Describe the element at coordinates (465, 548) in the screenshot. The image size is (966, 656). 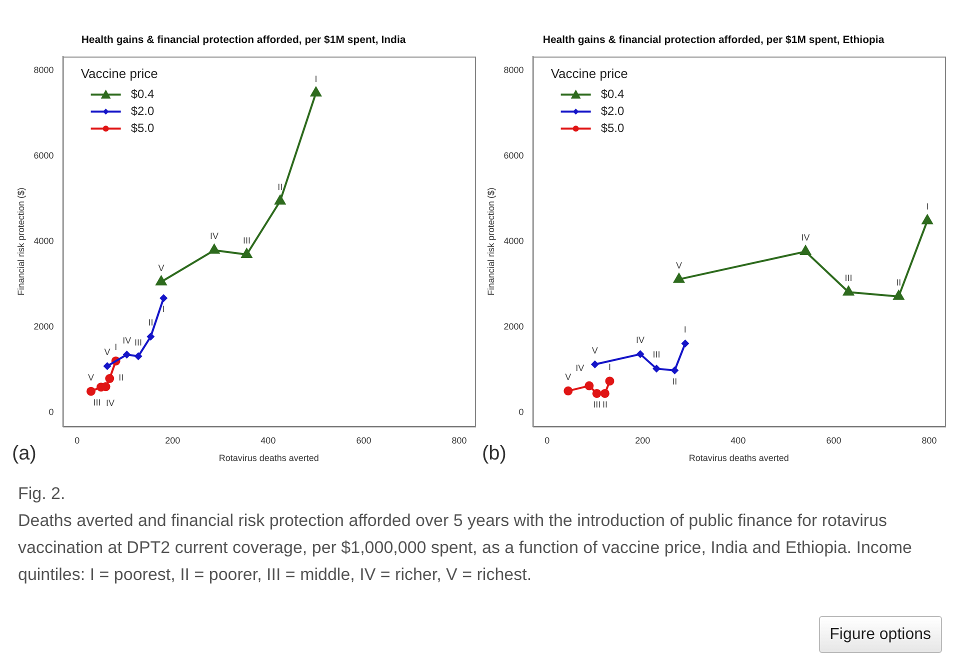
I see `text: Deaths averted and financial risk protection afforded over 5 years with the introduction of public finance for rotavirus vaccination at DPT2 current coverage, per $1,000,000 spent, as a function of vaccine price, India and Ethiopia. Income quintiles: I = poorest, II = poorer, III = middle, IV = richer, V = richest.` at that location.